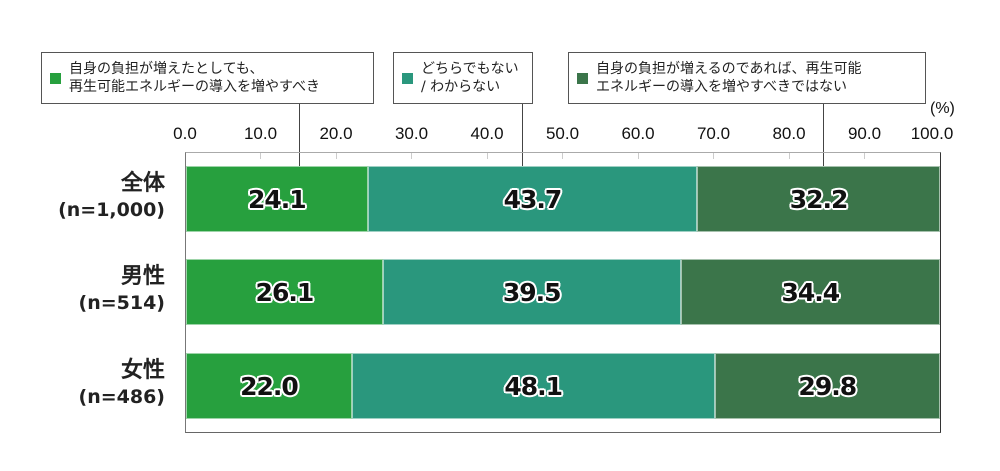 This screenshot has height=471, width=1000. What do you see at coordinates (728, 78) in the screenshot?
I see `legend-label: 自身の負担が増えるのであれば、再生可能 エネルギーの導入を増やすべきではない` at bounding box center [728, 78].